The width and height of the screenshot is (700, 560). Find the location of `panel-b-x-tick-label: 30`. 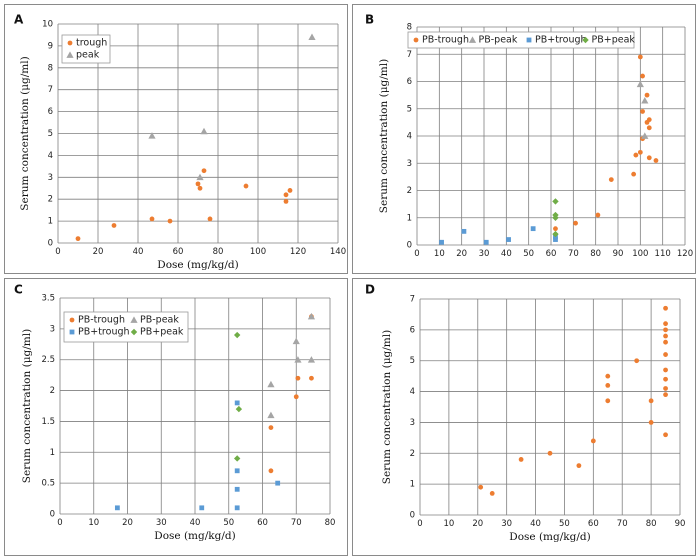

panel-b-x-tick-label: 30 is located at coordinates (484, 254).